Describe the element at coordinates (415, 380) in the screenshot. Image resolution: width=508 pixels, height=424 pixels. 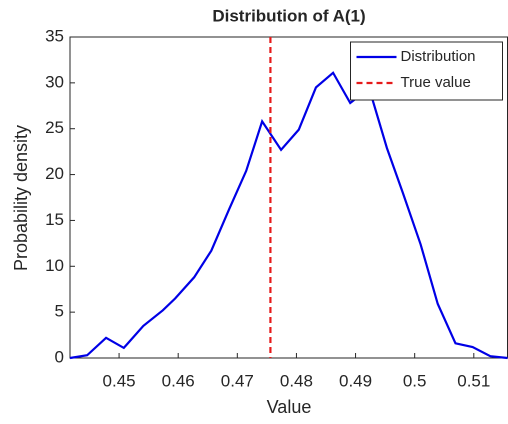
I see `x-tick-label: 0.5` at that location.